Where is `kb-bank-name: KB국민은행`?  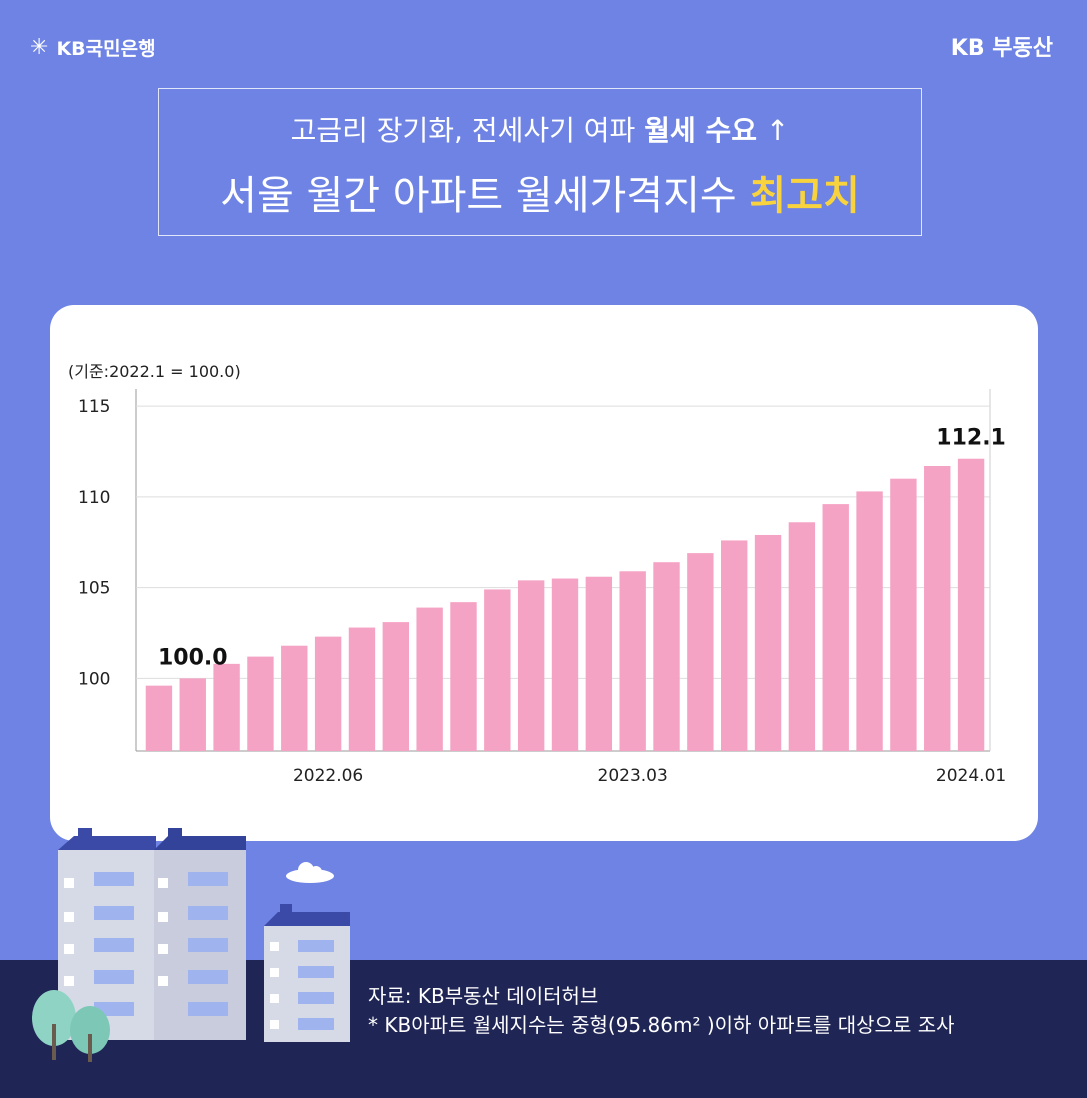 kb-bank-name: KB국민은행 is located at coordinates (106, 49).